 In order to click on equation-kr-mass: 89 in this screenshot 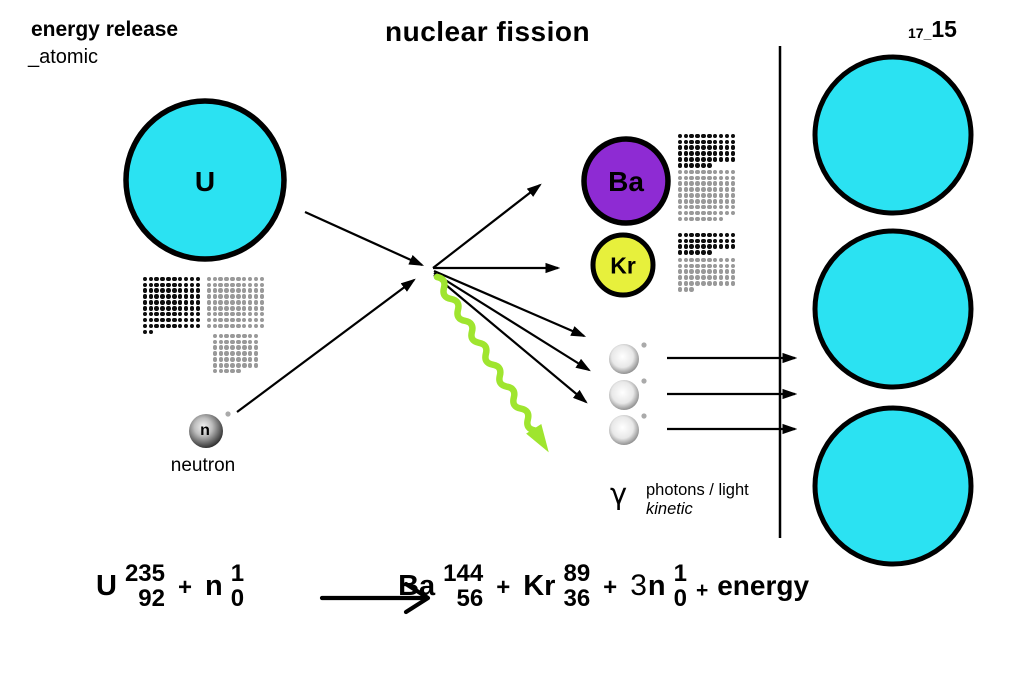, I will do `click(577, 573)`.